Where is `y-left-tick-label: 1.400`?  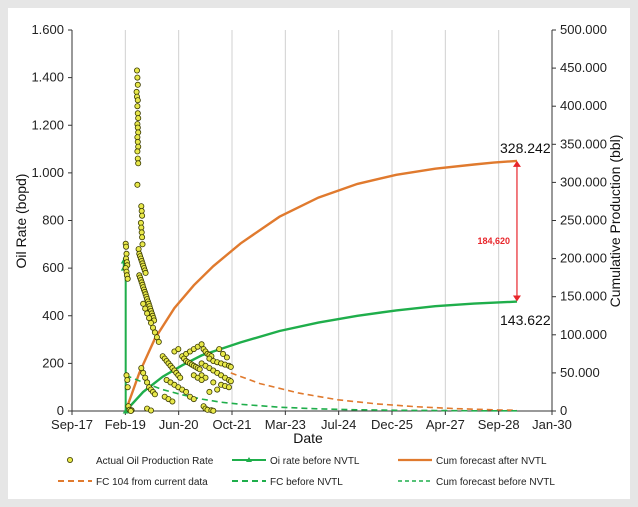
y-left-tick-label: 1.400 is located at coordinates (47, 77).